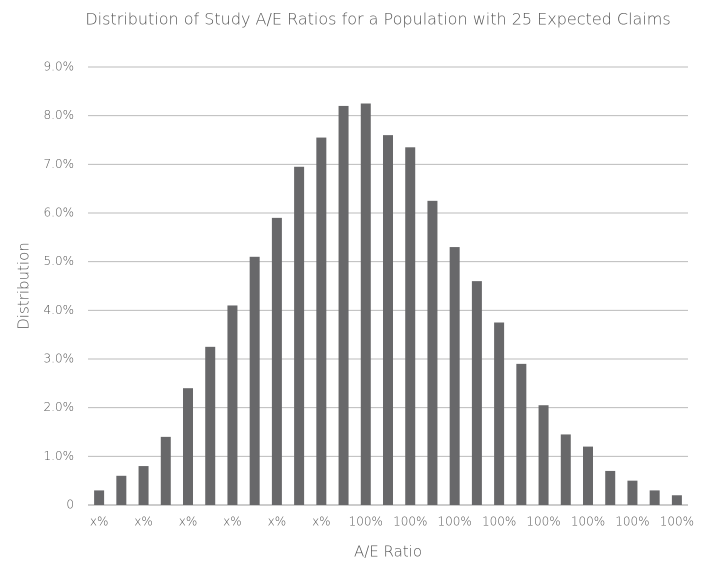 Image resolution: width=704 pixels, height=567 pixels. Describe the element at coordinates (59, 261) in the screenshot. I see `y-tick-label: 5.0%` at that location.